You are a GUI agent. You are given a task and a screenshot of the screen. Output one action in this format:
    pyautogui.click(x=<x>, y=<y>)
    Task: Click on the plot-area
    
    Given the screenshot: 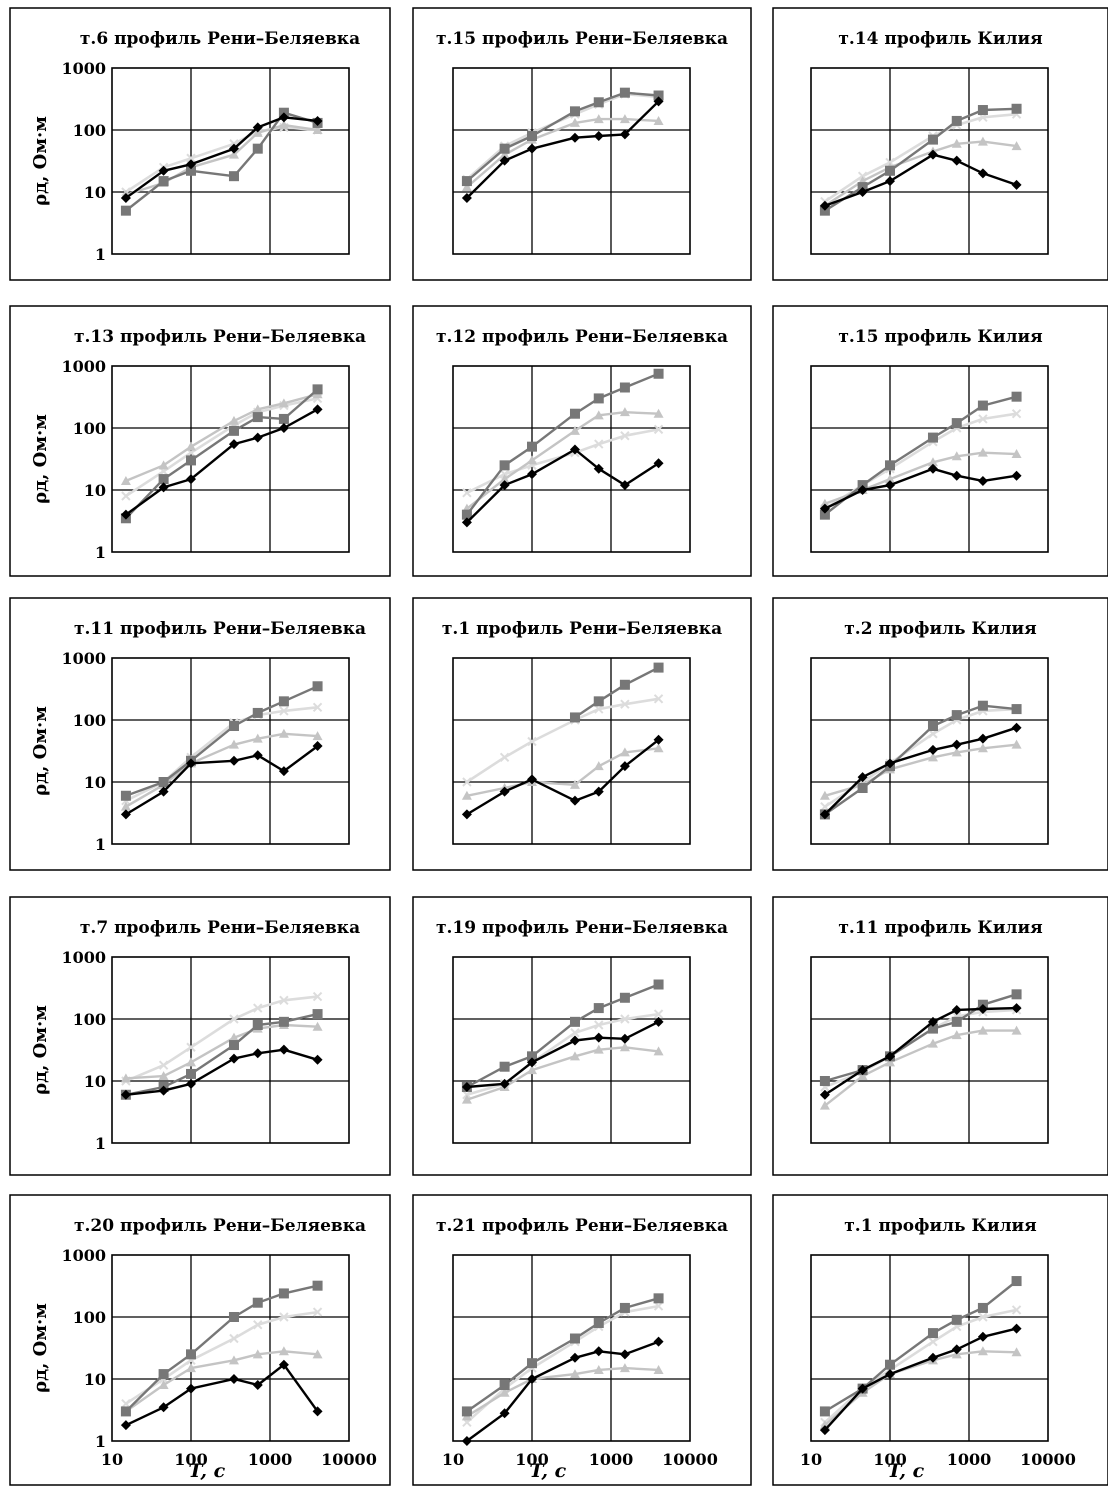 What is the action you would take?
    pyautogui.click(x=929, y=751)
    